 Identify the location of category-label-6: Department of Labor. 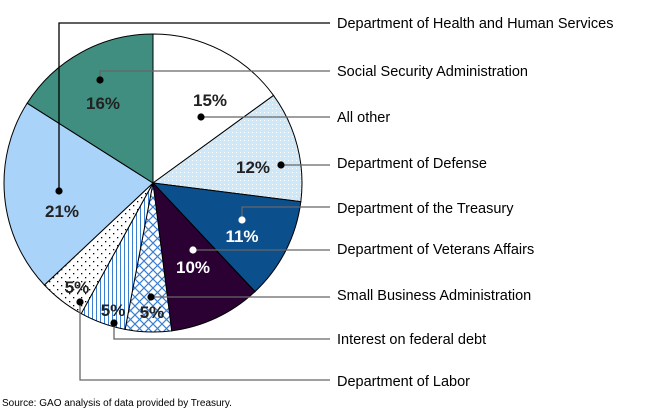
(403, 382).